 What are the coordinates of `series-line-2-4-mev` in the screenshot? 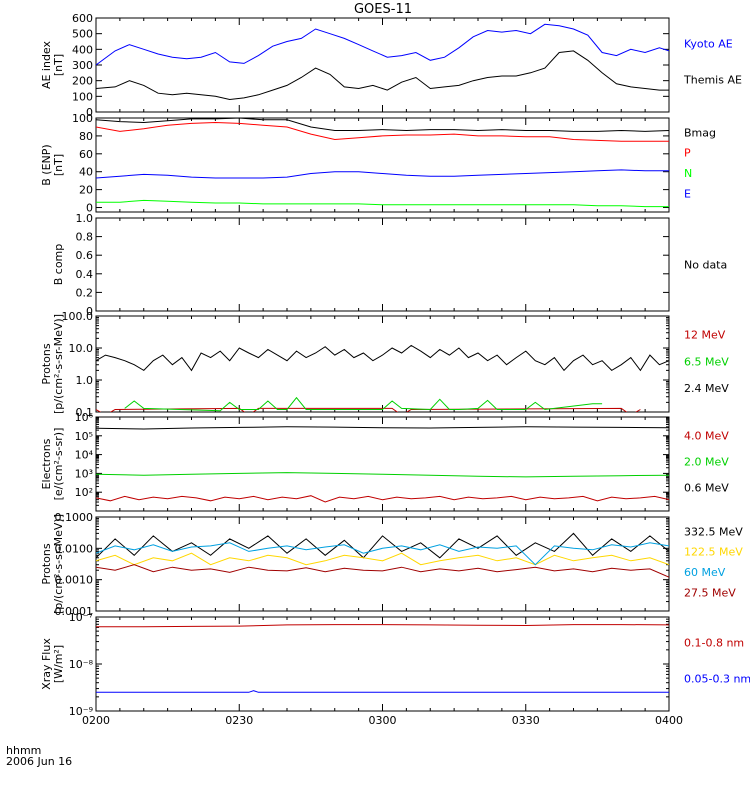 It's located at (382, 358).